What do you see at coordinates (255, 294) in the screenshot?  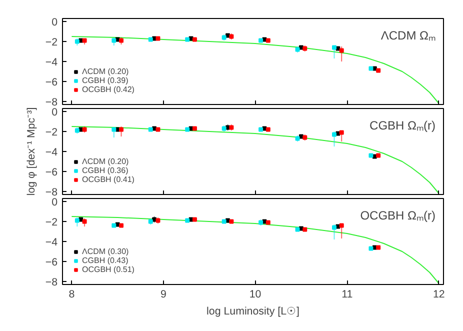 I see `x-tick-label: 10` at bounding box center [255, 294].